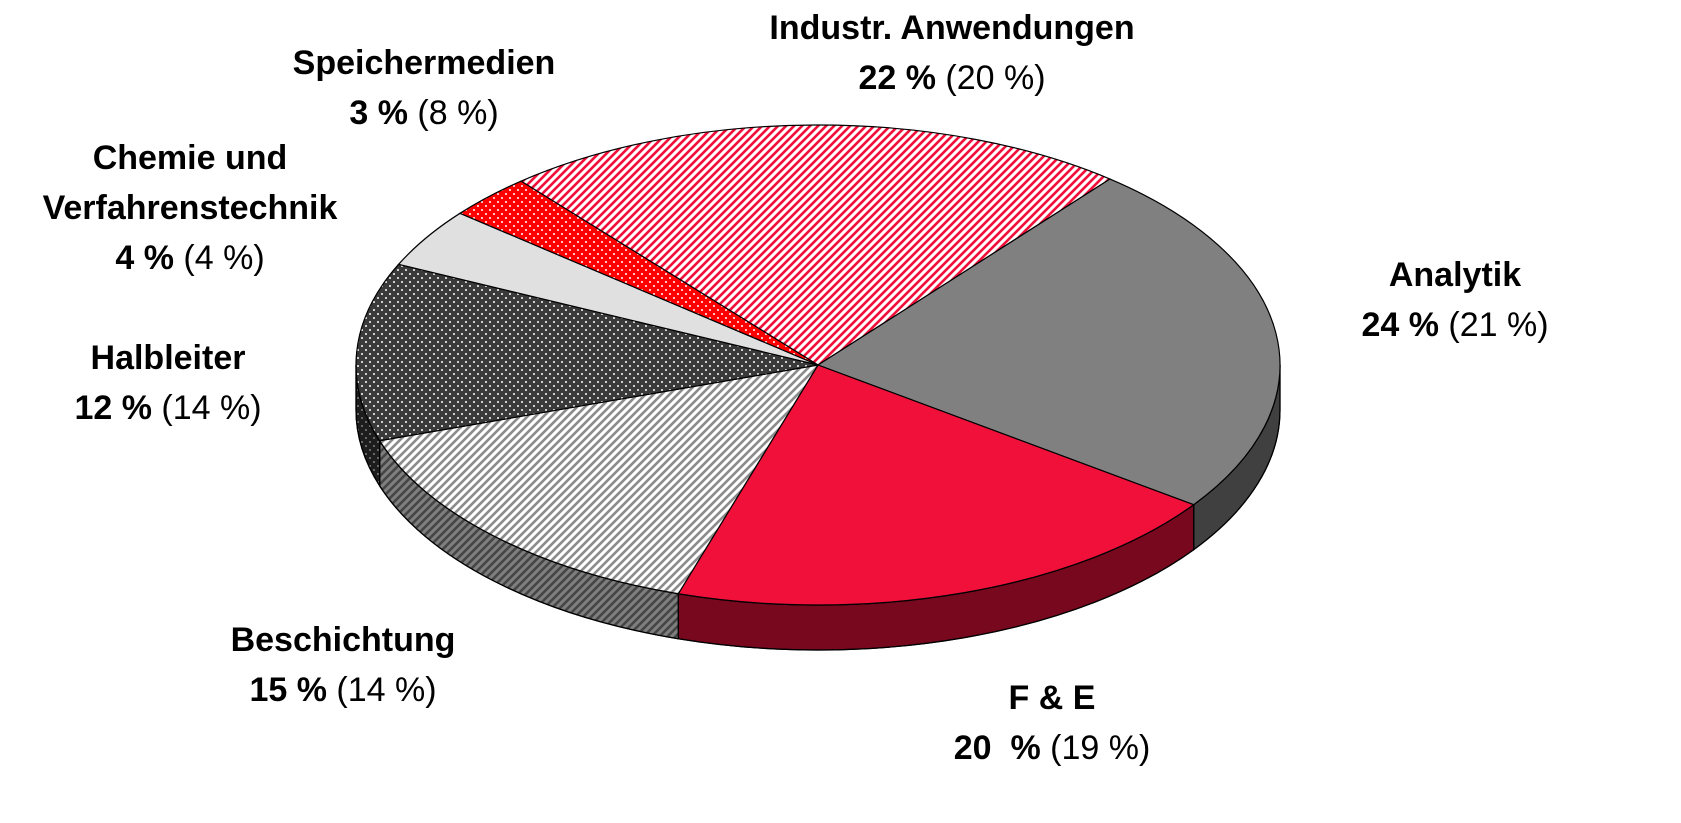 The width and height of the screenshot is (1681, 823). What do you see at coordinates (288, 690) in the screenshot?
I see `value-label: 15 %` at bounding box center [288, 690].